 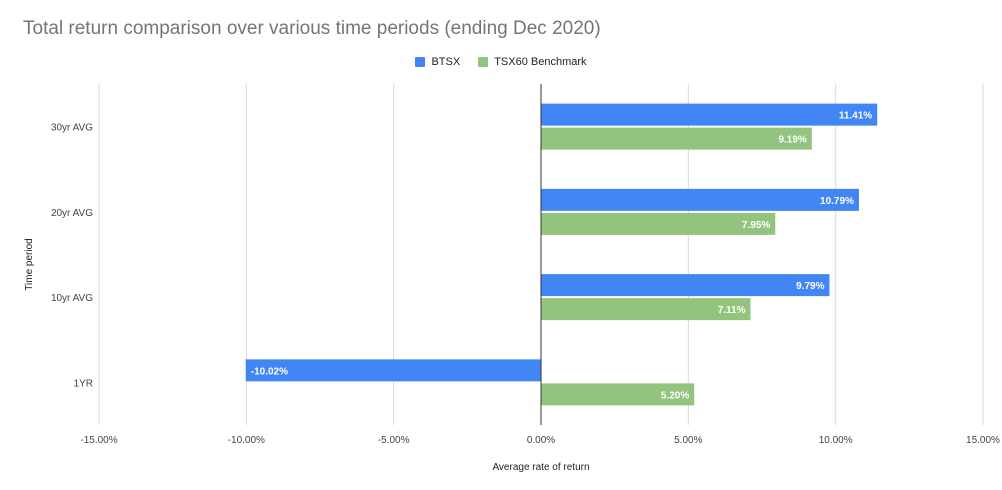 I want to click on data-label-tsx60: 5.20%, so click(x=675, y=395).